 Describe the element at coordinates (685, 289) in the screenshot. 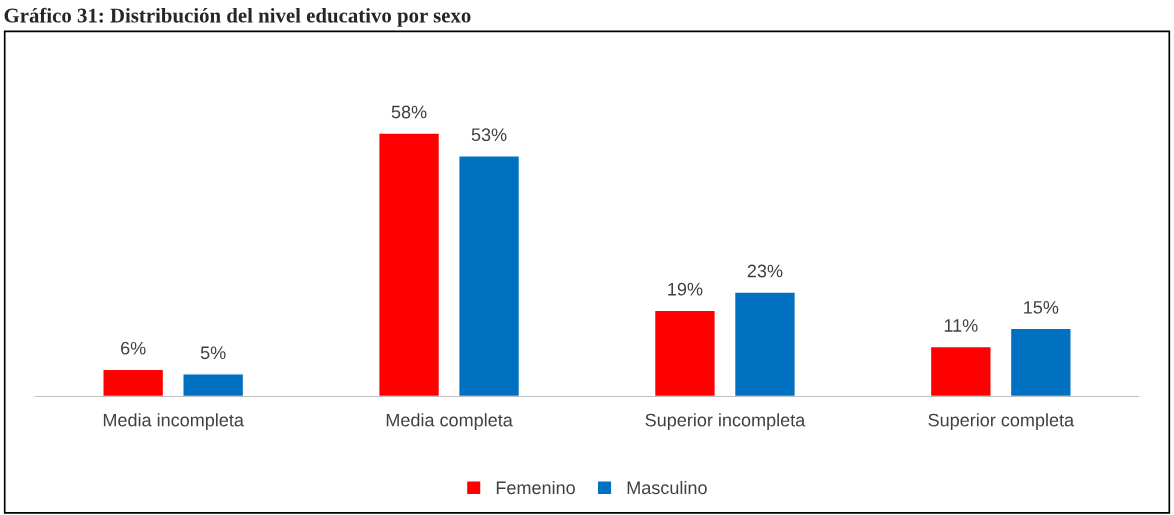

I see `data-label: 19%` at that location.